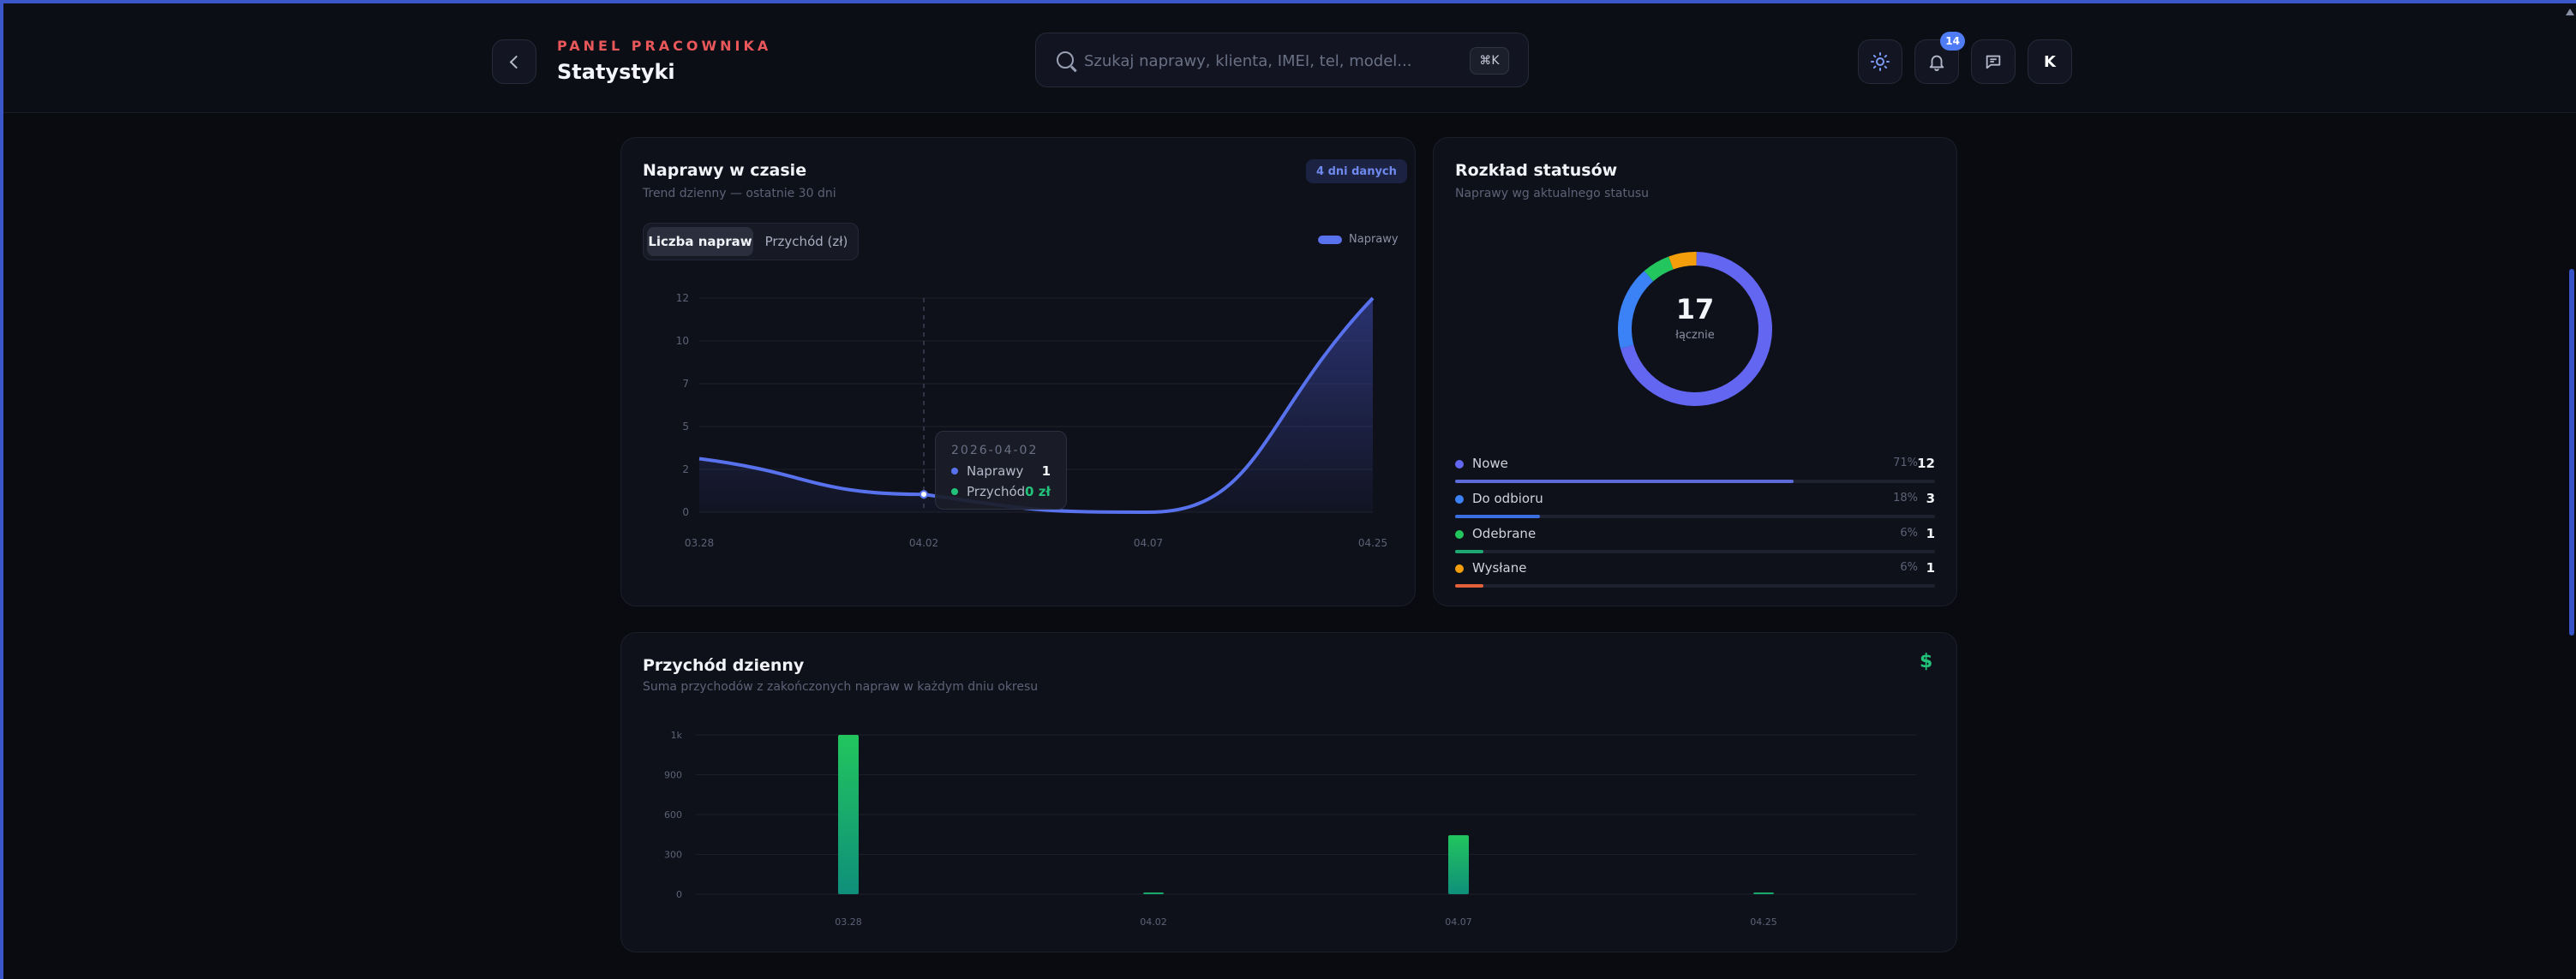  What do you see at coordinates (1695, 507) in the screenshot?
I see `status-row-ready-pickup: Do odbioru 18% 3` at bounding box center [1695, 507].